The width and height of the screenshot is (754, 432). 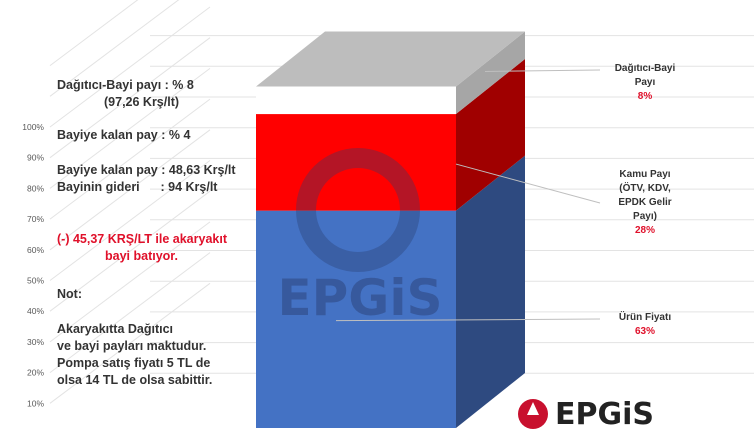 What do you see at coordinates (35, 158) in the screenshot?
I see `y-tick-label: 90%` at bounding box center [35, 158].